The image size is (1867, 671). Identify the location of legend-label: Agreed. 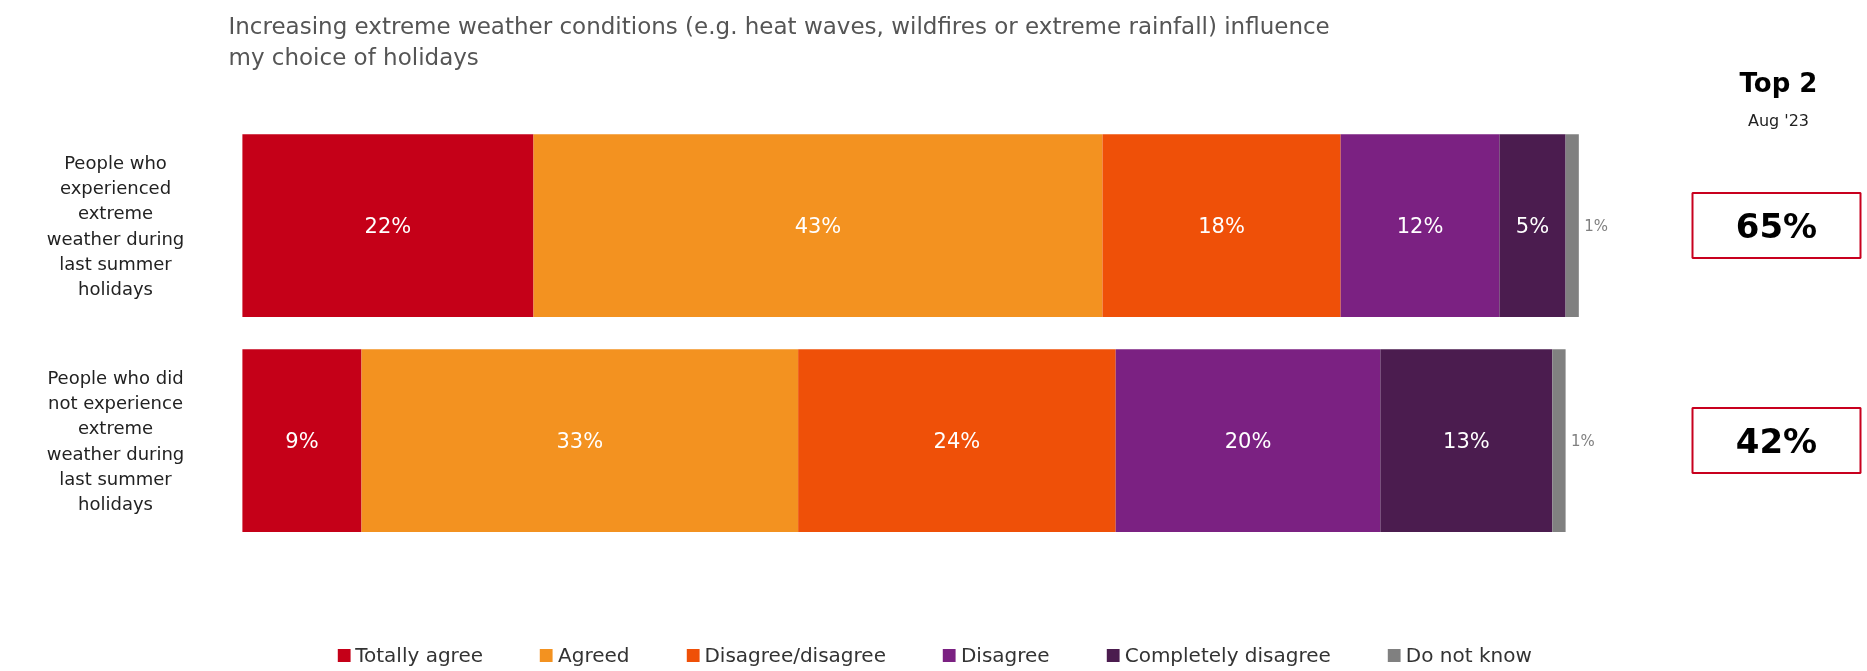
(594, 655).